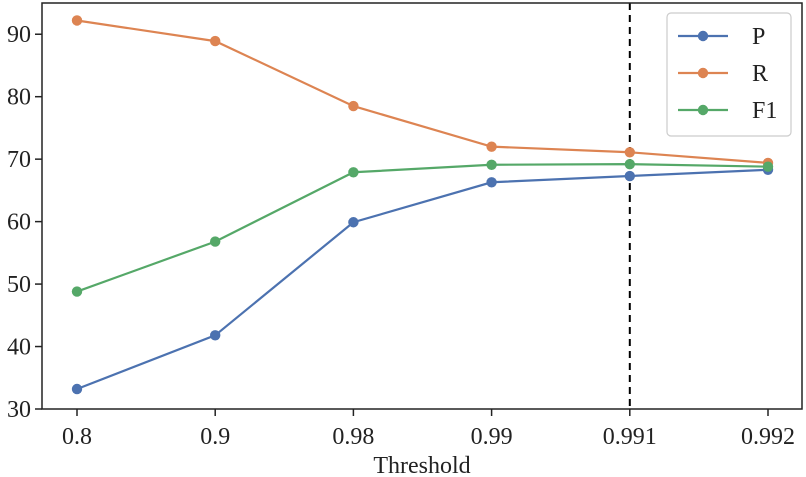 The height and width of the screenshot is (477, 806). I want to click on legend-label: R, so click(760, 74).